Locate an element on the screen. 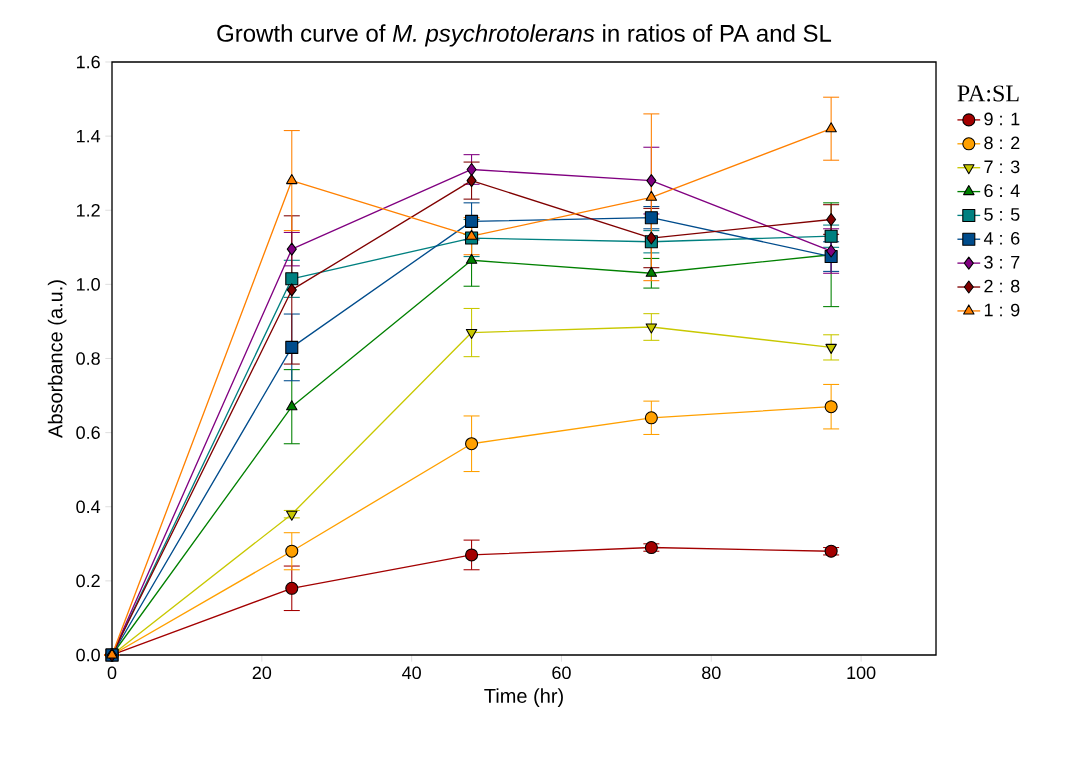 The image size is (1082, 758). y-axis-title: Absorbance (a.u.) is located at coordinates (57, 359).